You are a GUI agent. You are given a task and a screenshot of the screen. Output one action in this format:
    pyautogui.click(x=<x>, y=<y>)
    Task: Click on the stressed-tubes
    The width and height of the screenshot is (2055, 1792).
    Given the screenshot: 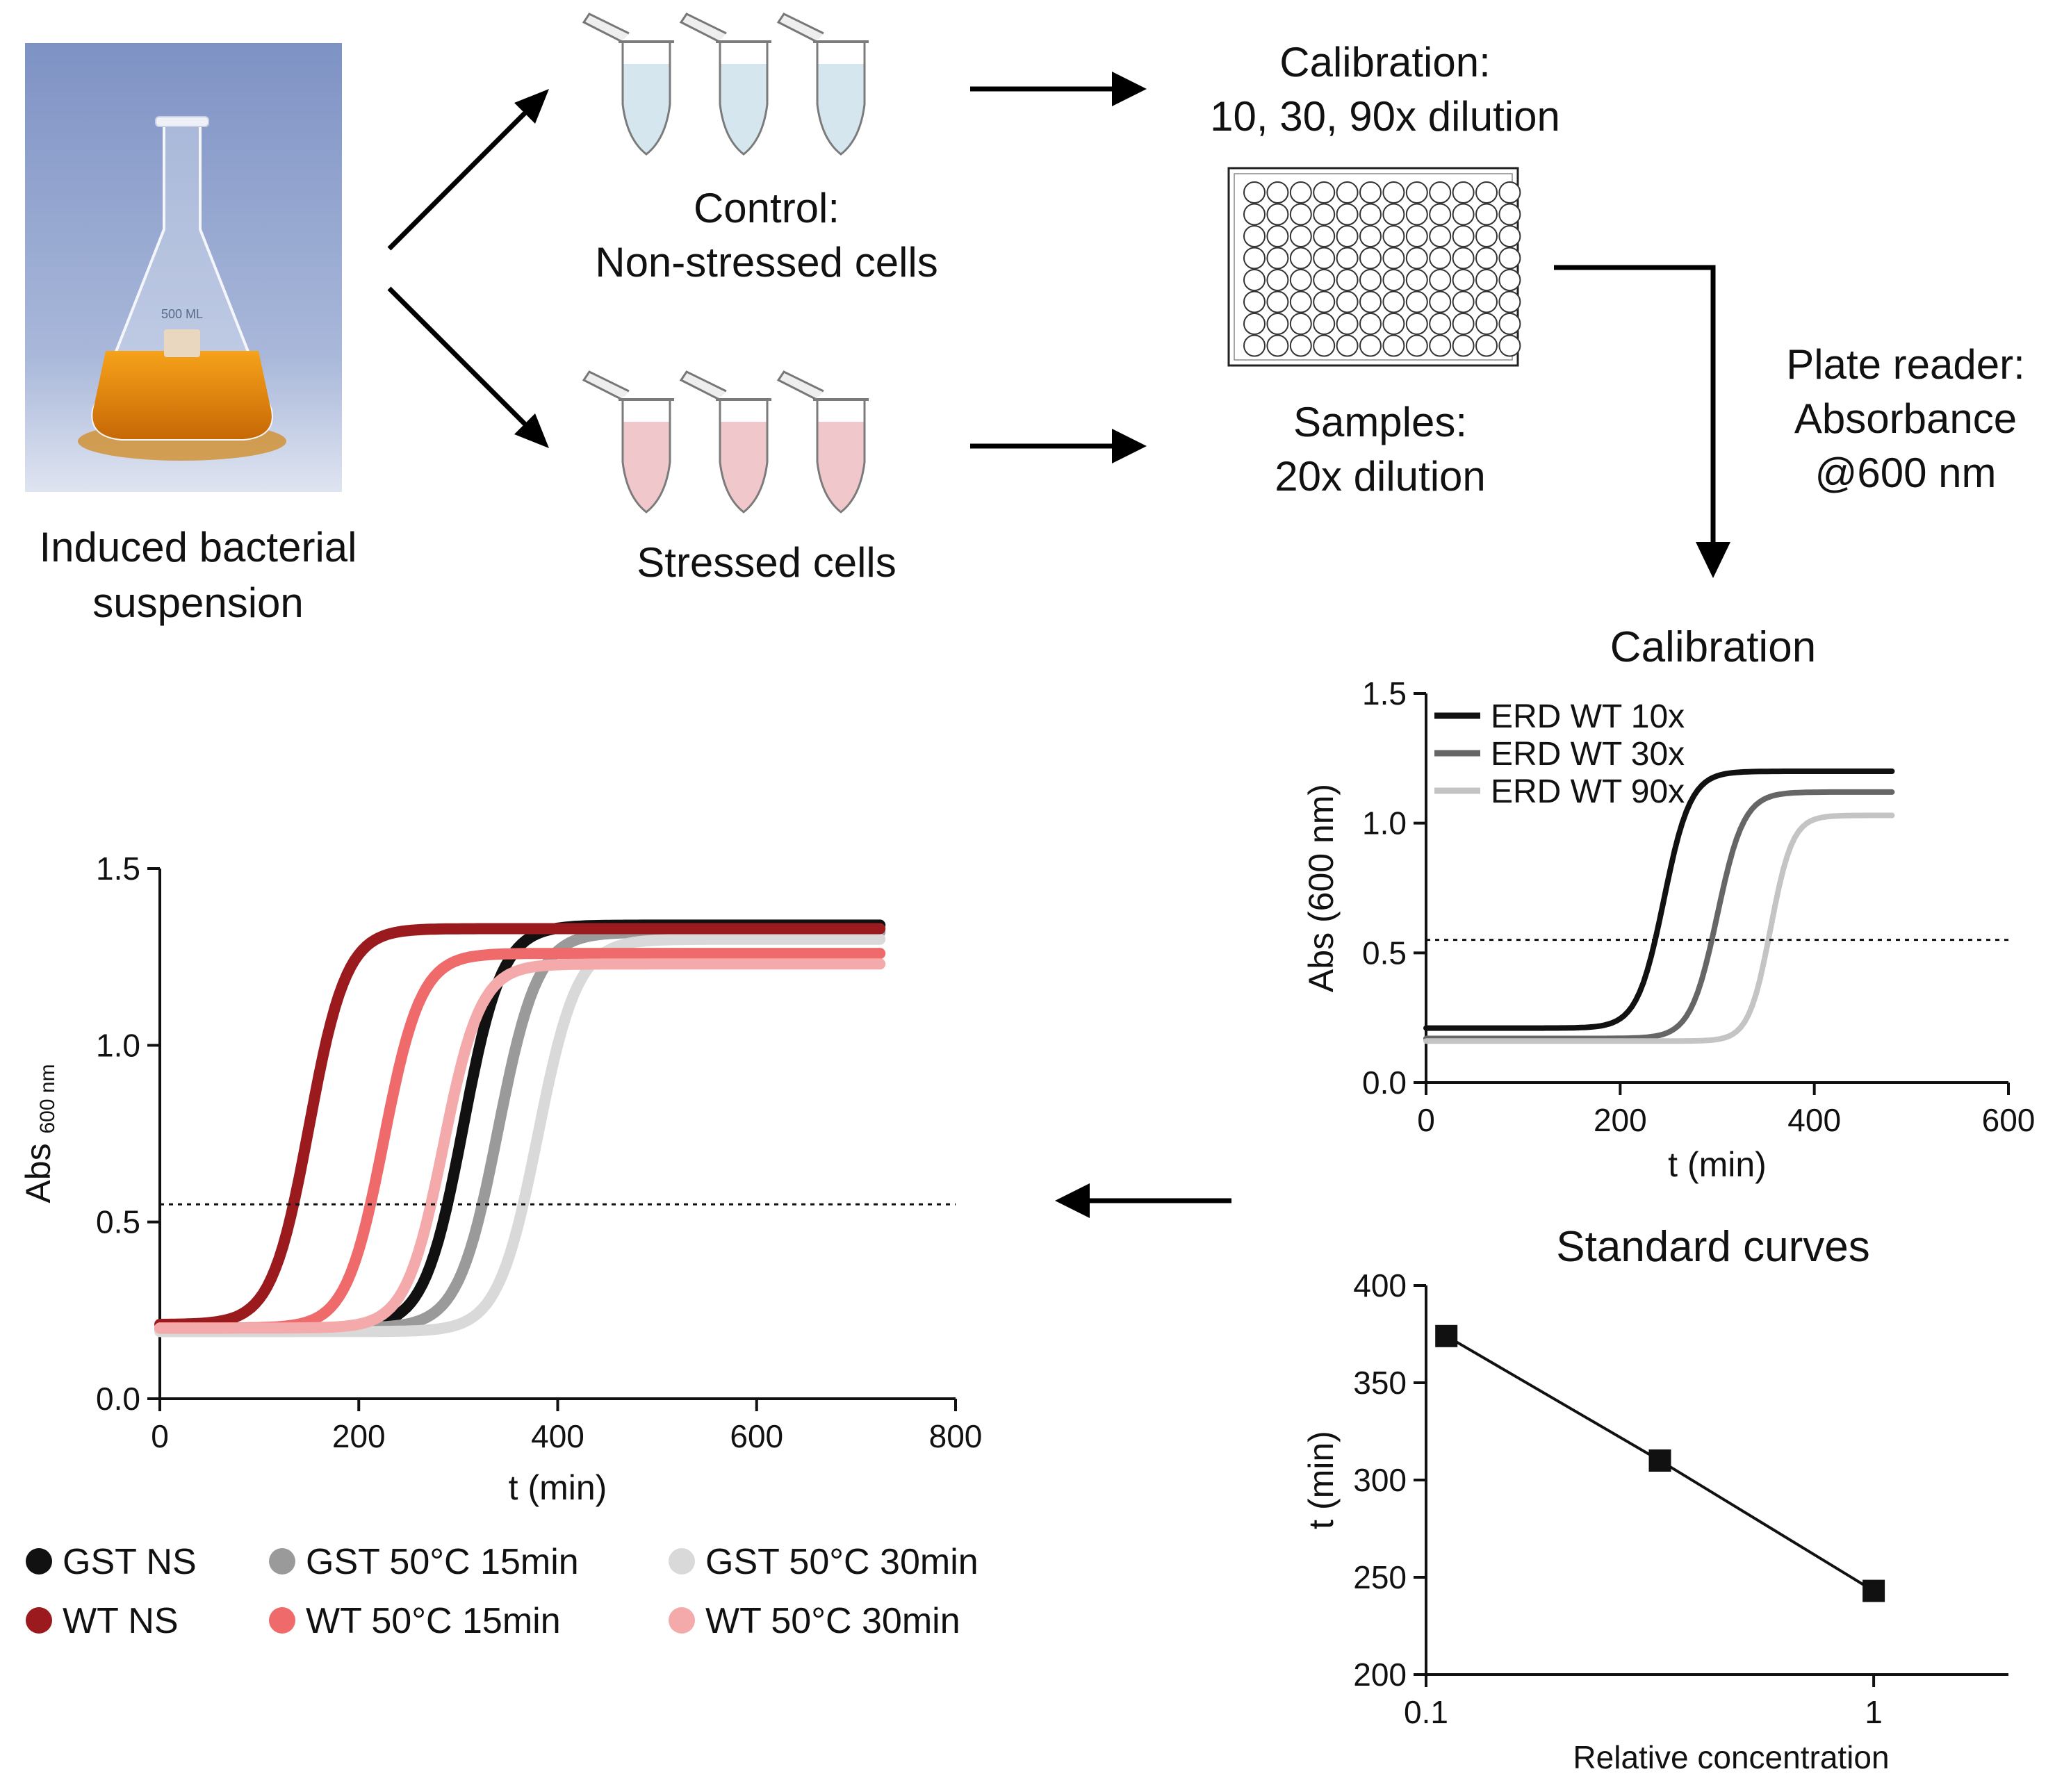 What is the action you would take?
    pyautogui.click(x=725, y=442)
    